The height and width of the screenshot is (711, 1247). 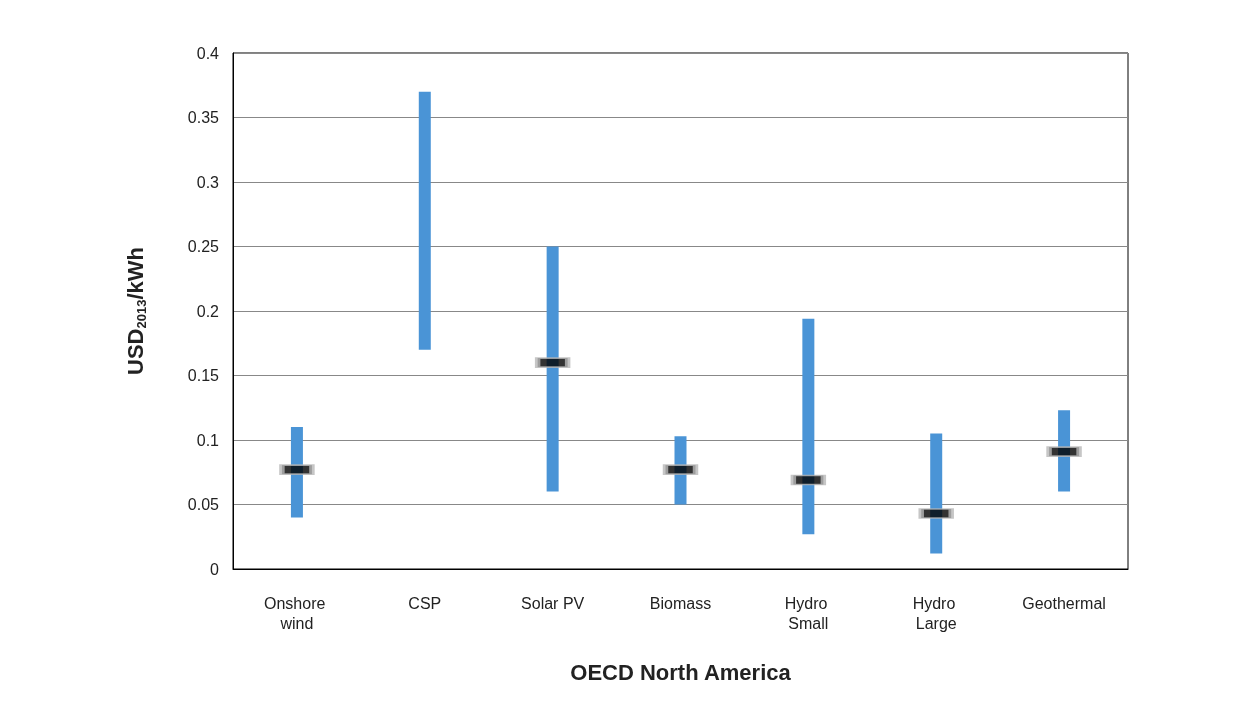 I want to click on x-tick-label: CSP, so click(x=425, y=603).